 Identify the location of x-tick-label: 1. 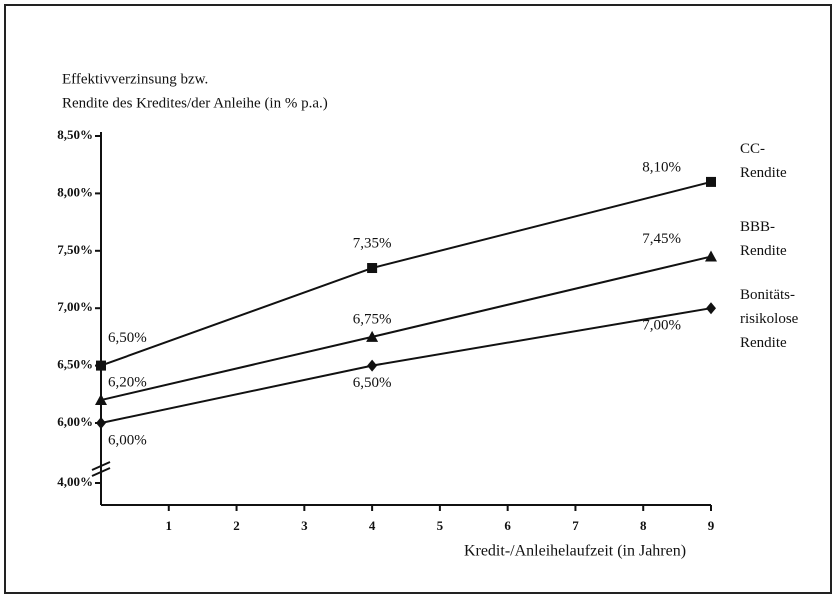
(169, 525).